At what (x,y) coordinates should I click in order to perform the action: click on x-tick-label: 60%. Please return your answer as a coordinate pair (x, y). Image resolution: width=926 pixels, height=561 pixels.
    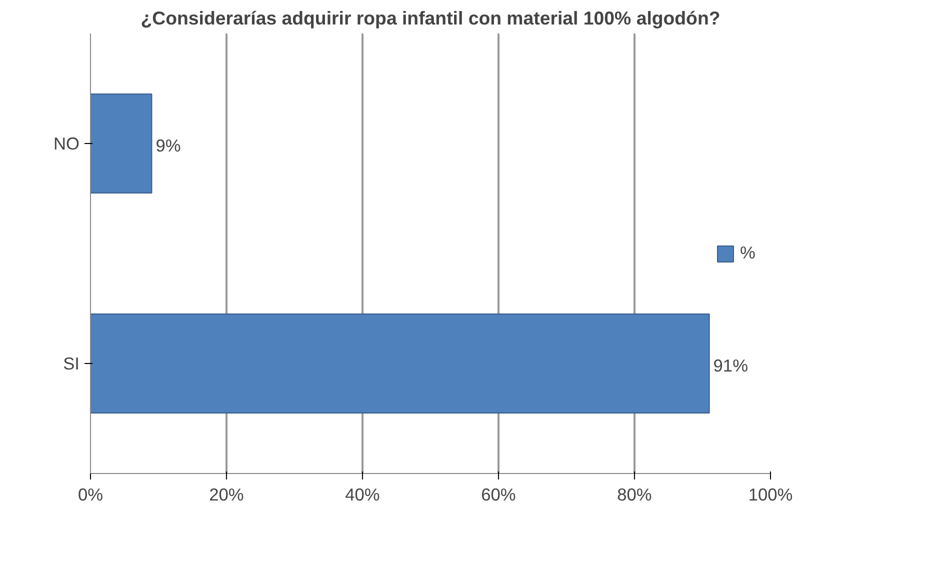
    Looking at the image, I should click on (498, 494).